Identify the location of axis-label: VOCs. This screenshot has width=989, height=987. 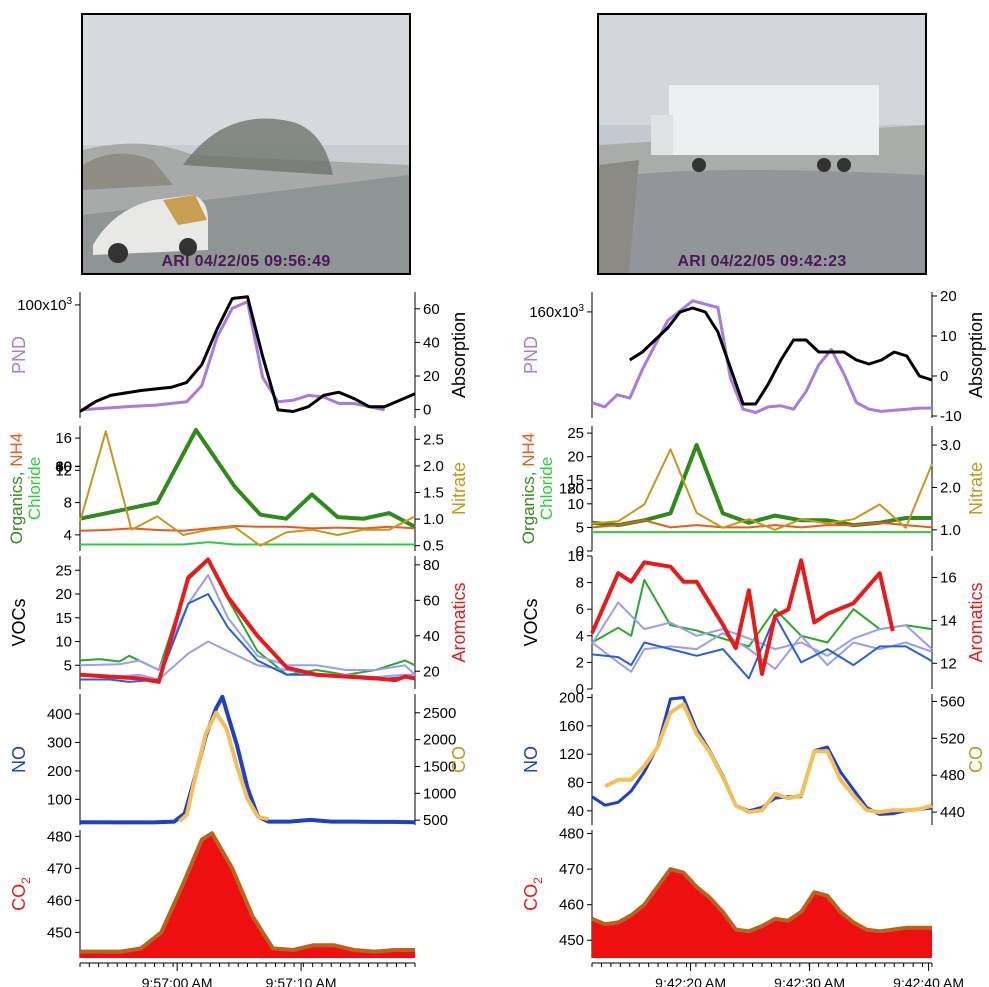
(19, 622).